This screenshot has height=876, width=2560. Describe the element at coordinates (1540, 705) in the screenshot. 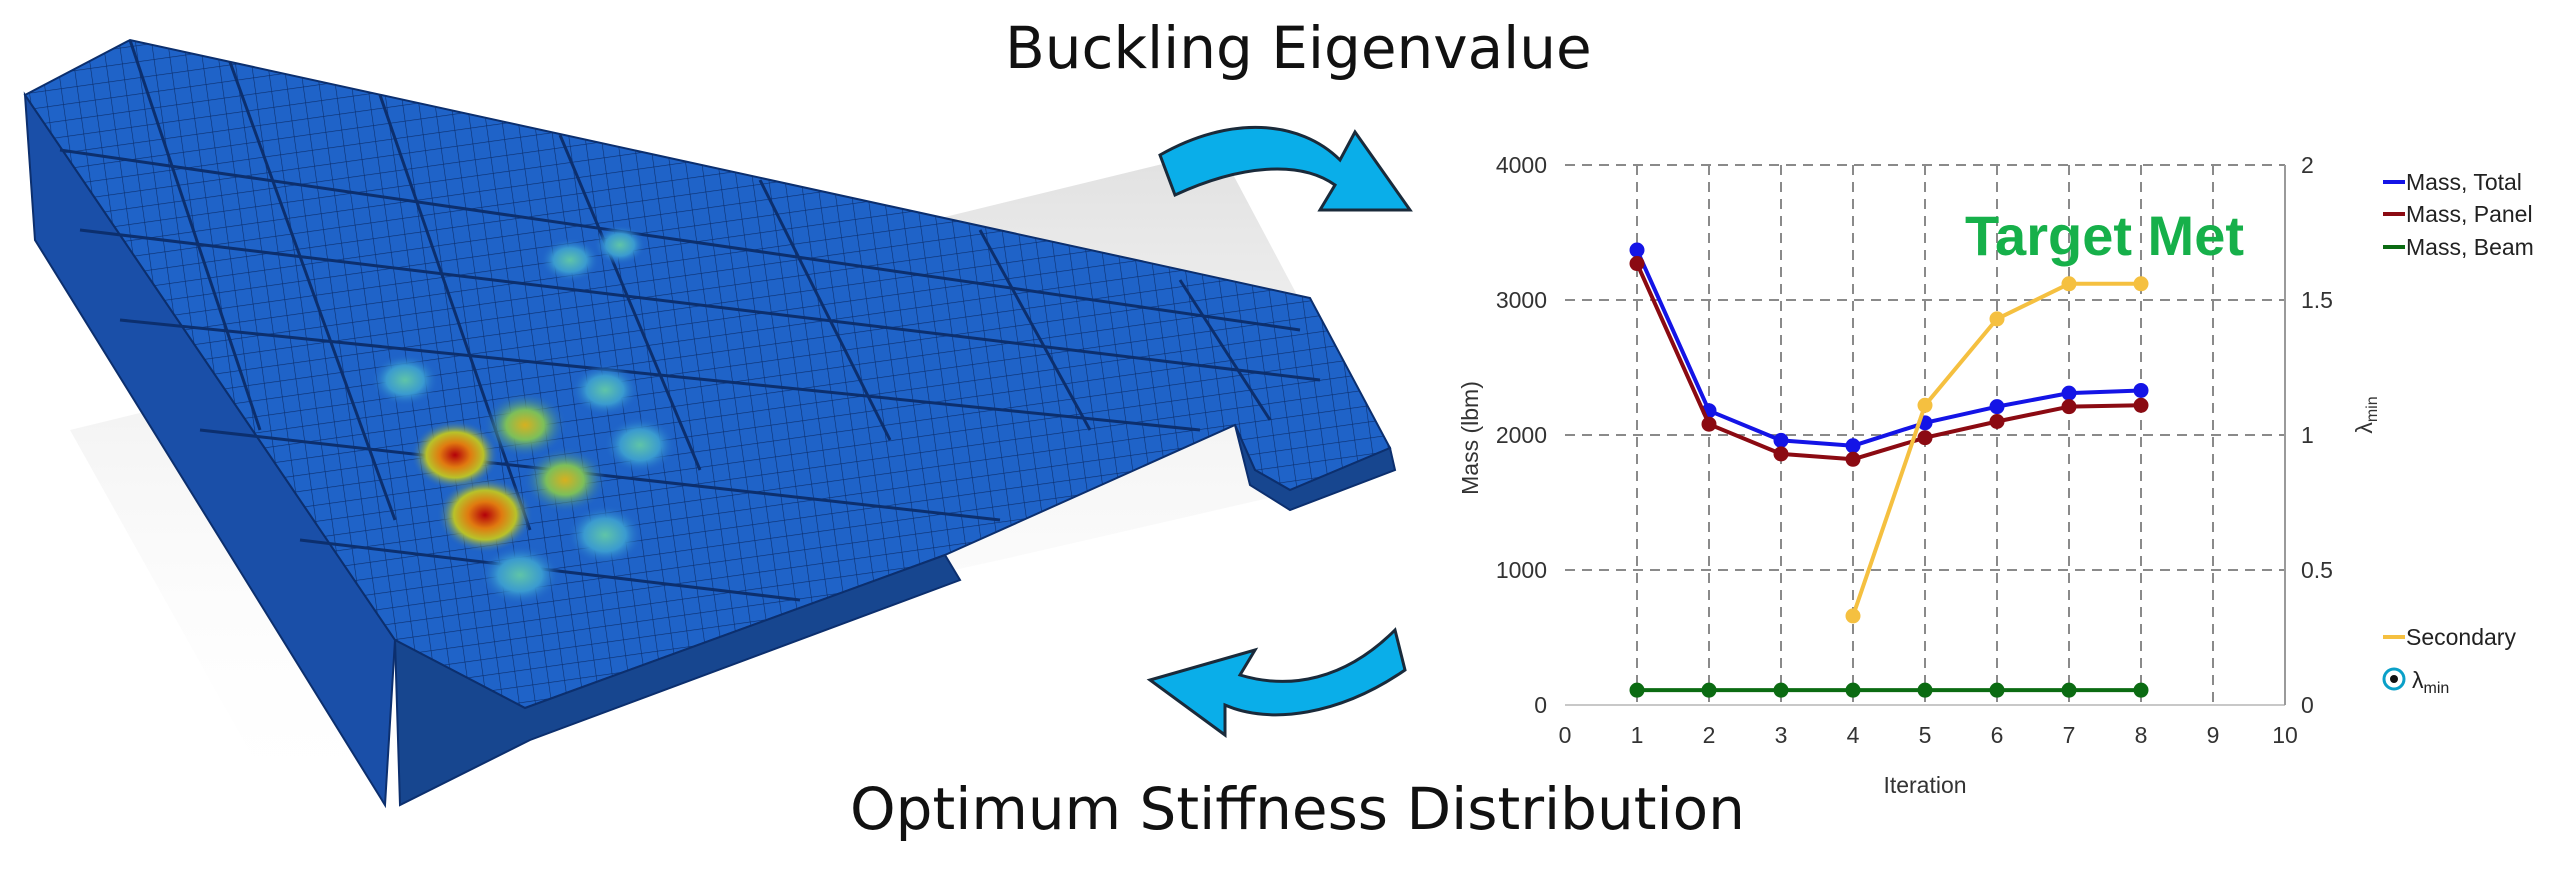

I see `y-tick-label: 0` at that location.